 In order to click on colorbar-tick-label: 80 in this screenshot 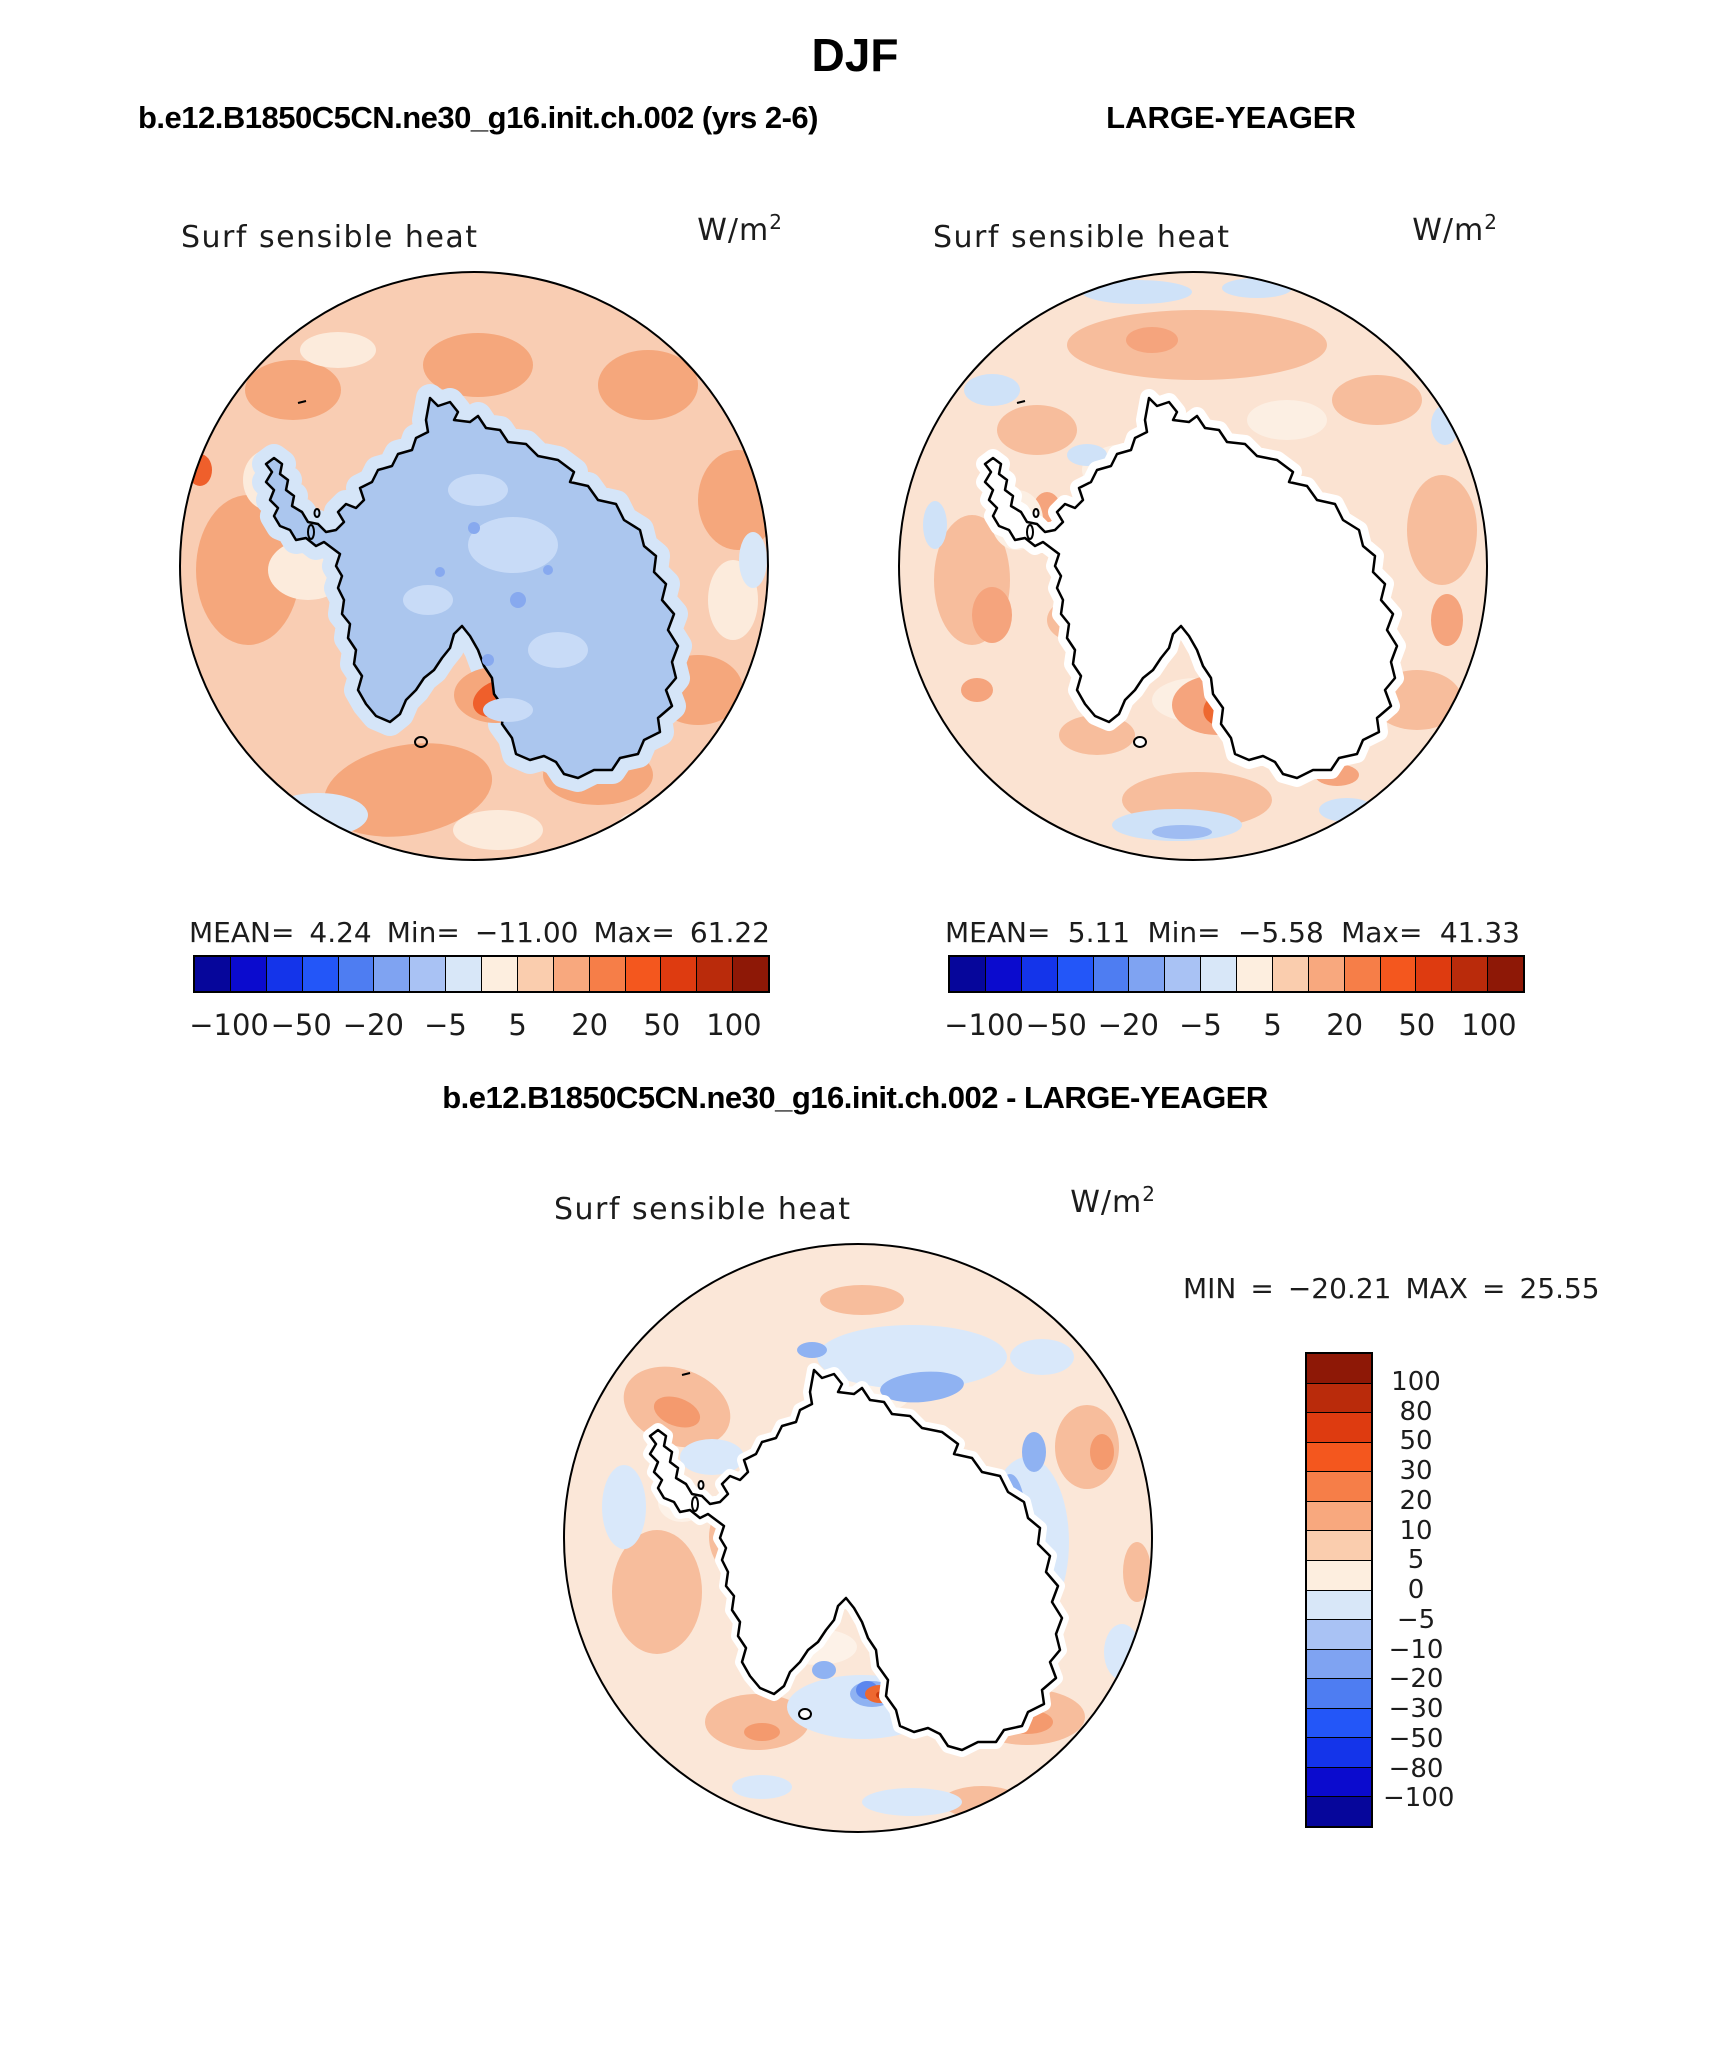, I will do `click(1416, 1411)`.